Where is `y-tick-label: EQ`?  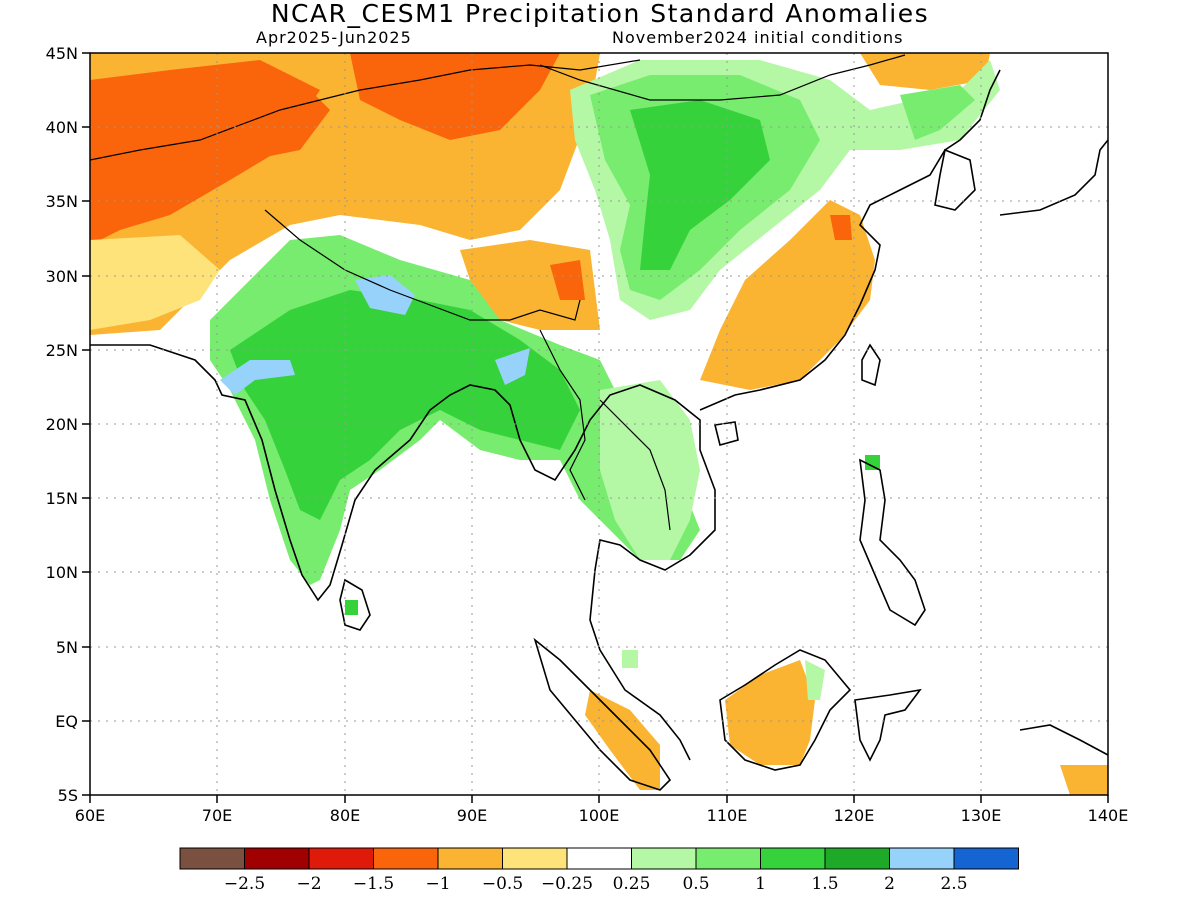 y-tick-label: EQ is located at coordinates (66, 721).